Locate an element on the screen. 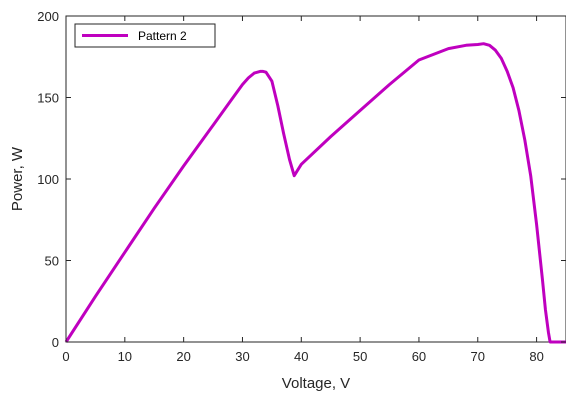  legend: Pattern 2 is located at coordinates (145, 35).